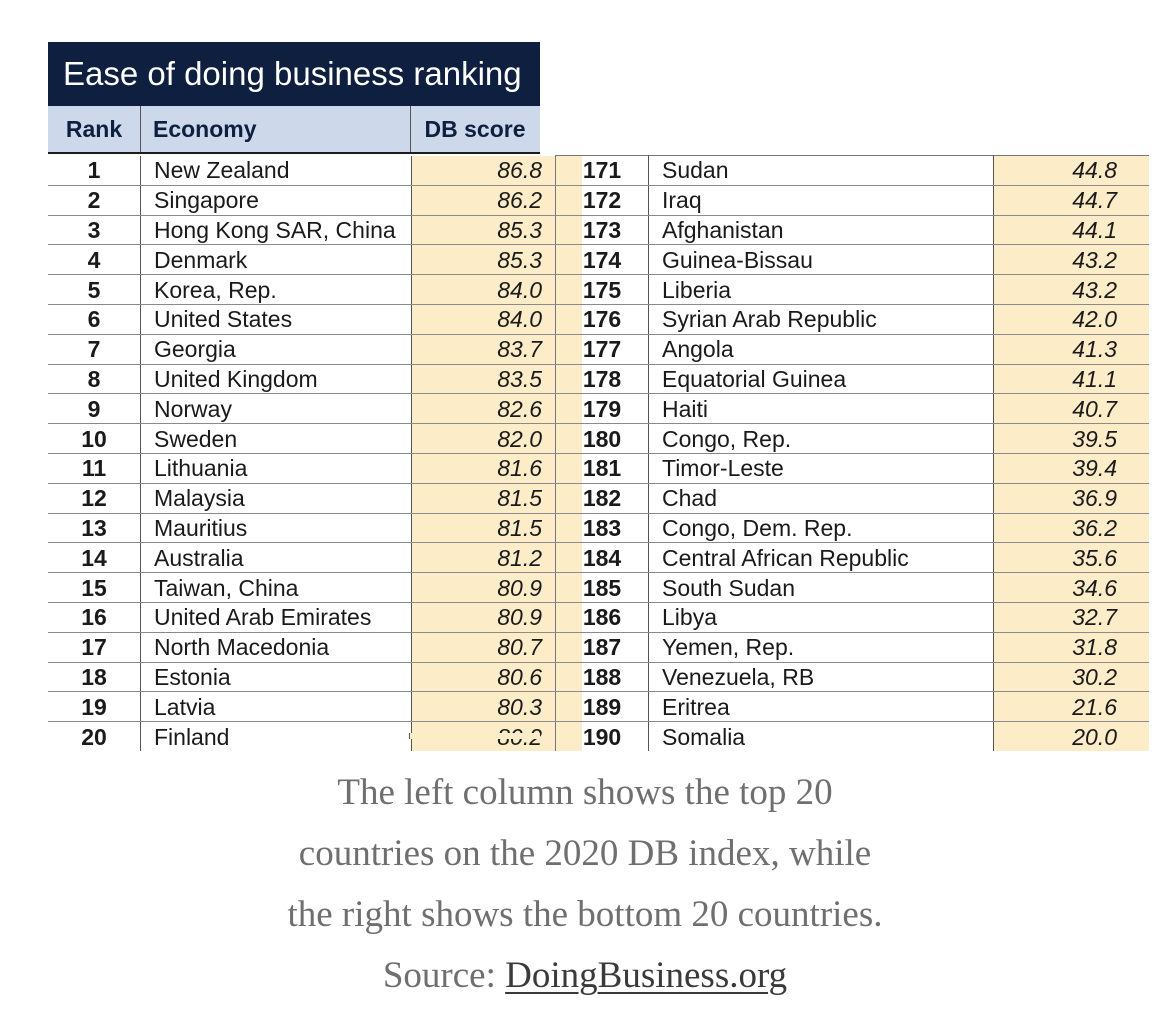 The image size is (1170, 1016). I want to click on rank-cell: 176, so click(602, 319).